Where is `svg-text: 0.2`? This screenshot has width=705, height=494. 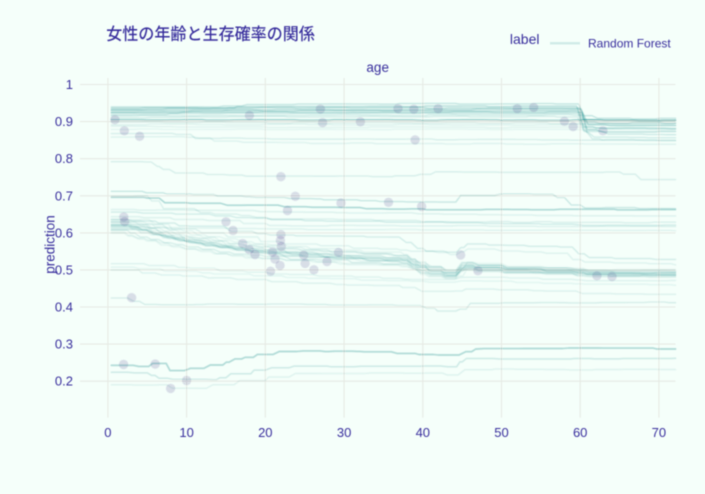
svg-text: 0.2 is located at coordinates (64, 381).